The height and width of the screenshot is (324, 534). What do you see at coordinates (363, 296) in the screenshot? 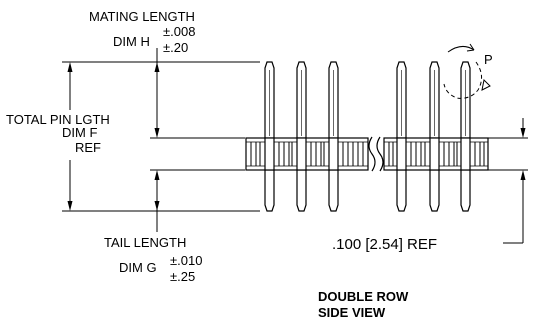
I see `svg-text: DOUBLE ROW` at bounding box center [363, 296].